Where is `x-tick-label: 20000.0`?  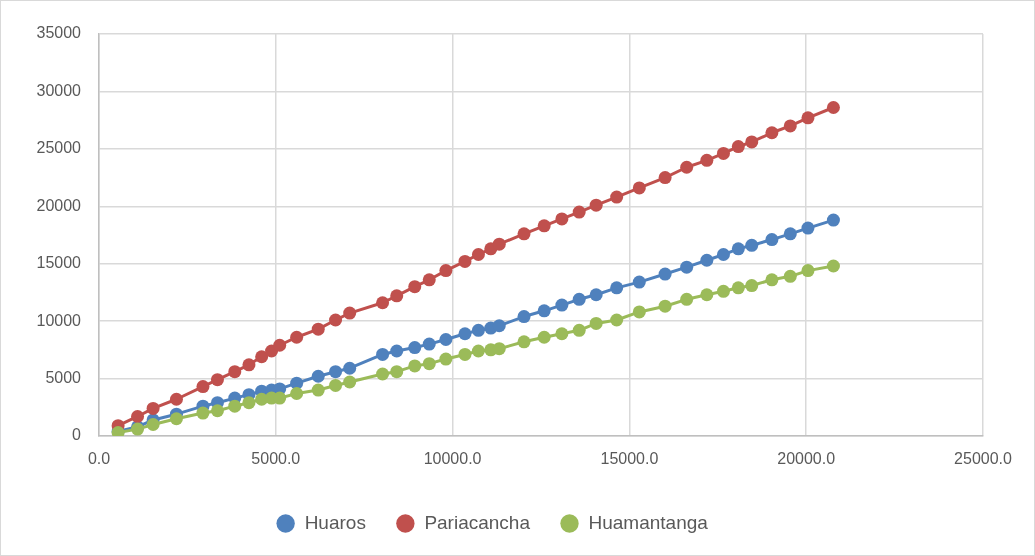
x-tick-label: 20000.0 is located at coordinates (806, 459).